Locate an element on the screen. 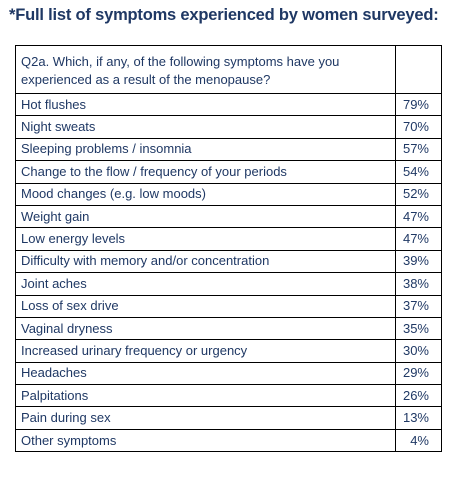 This screenshot has height=478, width=451. table-row: Sleeping problems / insomnia 57% is located at coordinates (228, 149).